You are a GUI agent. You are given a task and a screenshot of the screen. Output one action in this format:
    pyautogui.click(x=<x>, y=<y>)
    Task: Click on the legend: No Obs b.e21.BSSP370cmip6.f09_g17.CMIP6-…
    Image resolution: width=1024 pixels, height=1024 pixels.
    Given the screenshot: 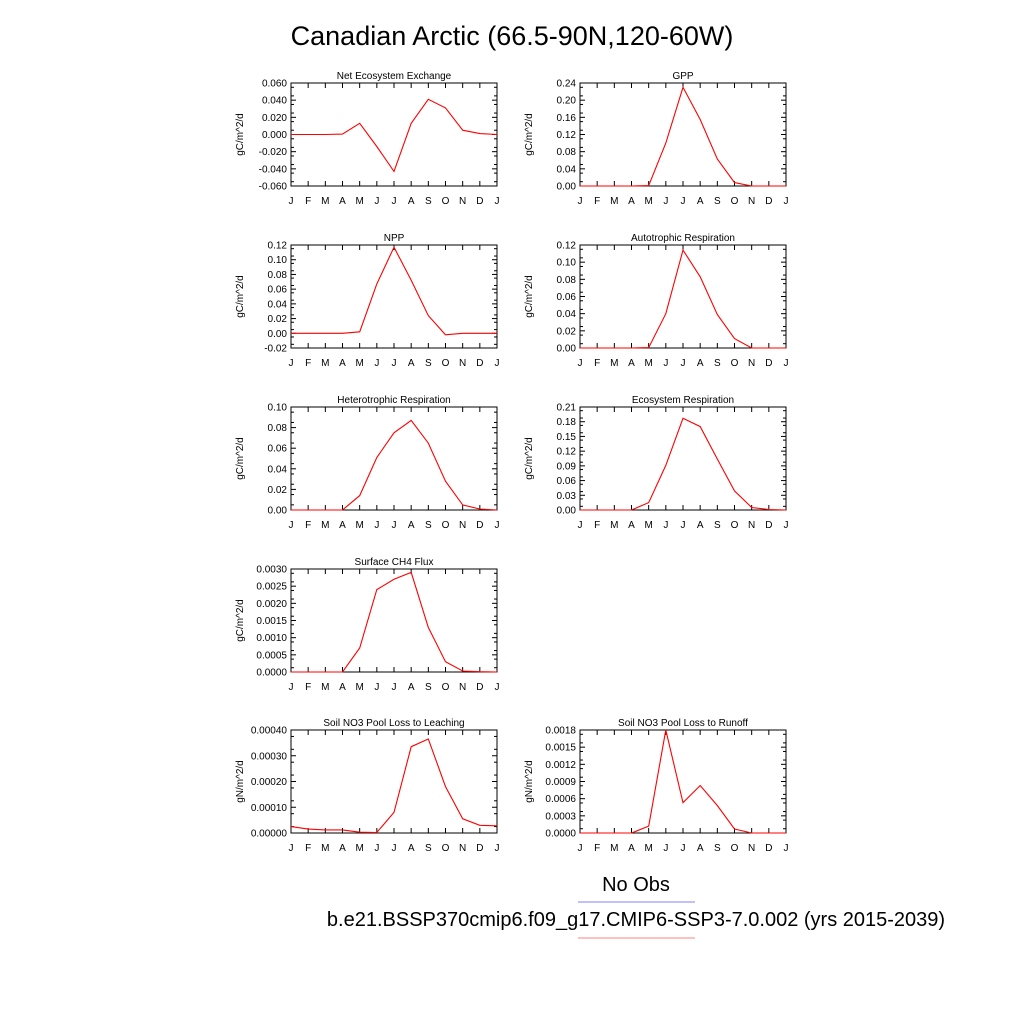 What is the action you would take?
    pyautogui.click(x=636, y=906)
    